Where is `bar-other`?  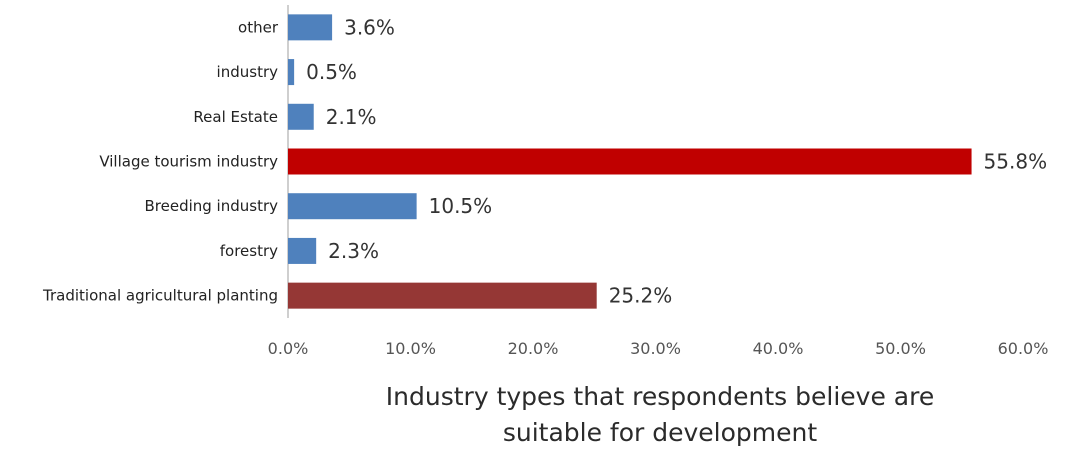
bar-other is located at coordinates (310, 27).